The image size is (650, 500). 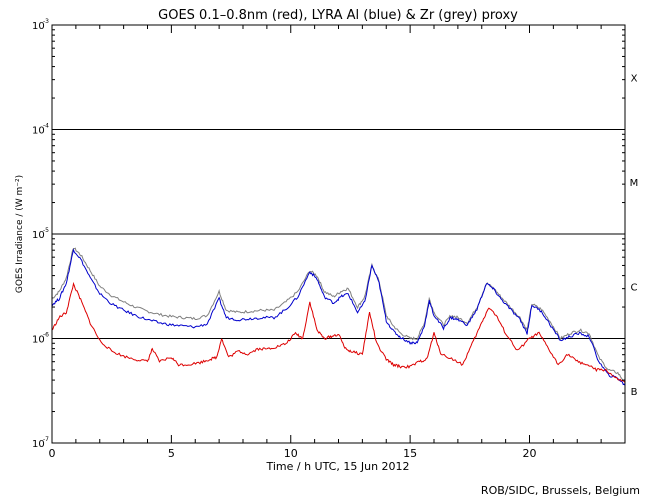 What do you see at coordinates (38, 340) in the screenshot?
I see `y-tick-label-3: 10` at bounding box center [38, 340].